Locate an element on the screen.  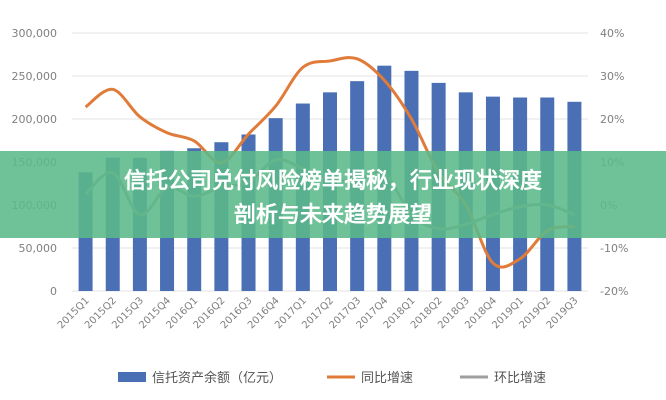
right-tick-label: -20% is located at coordinates (614, 291).